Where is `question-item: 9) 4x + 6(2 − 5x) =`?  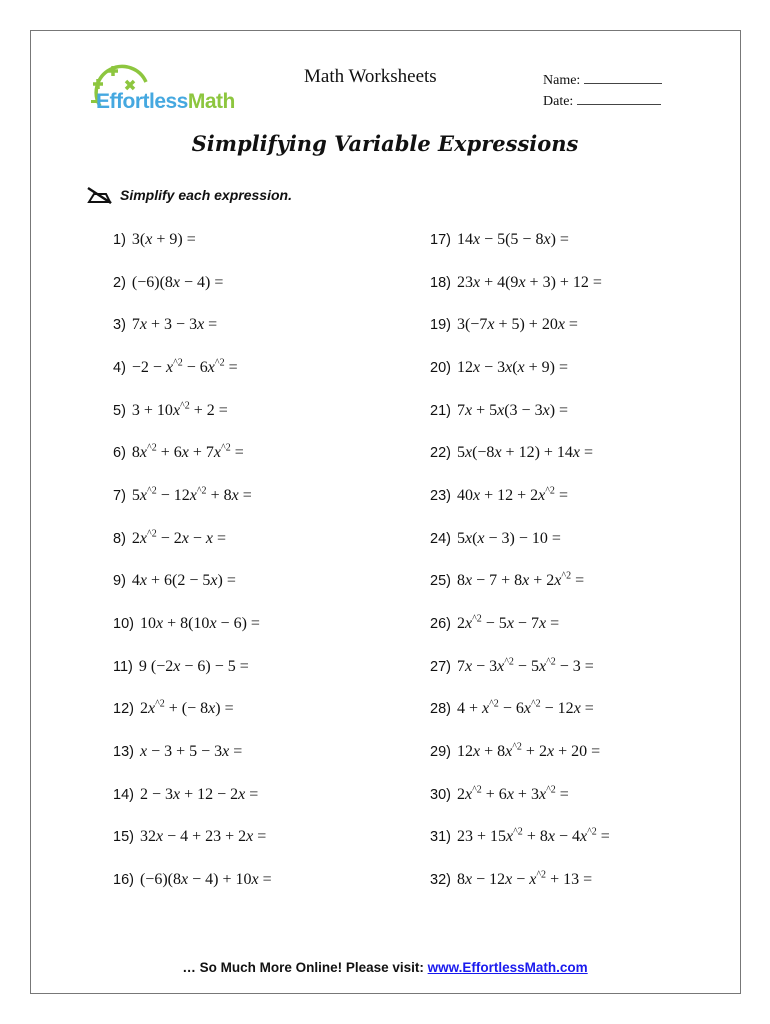
question-item: 9) 4x + 6(2 − 5x) = is located at coordinates (174, 581).